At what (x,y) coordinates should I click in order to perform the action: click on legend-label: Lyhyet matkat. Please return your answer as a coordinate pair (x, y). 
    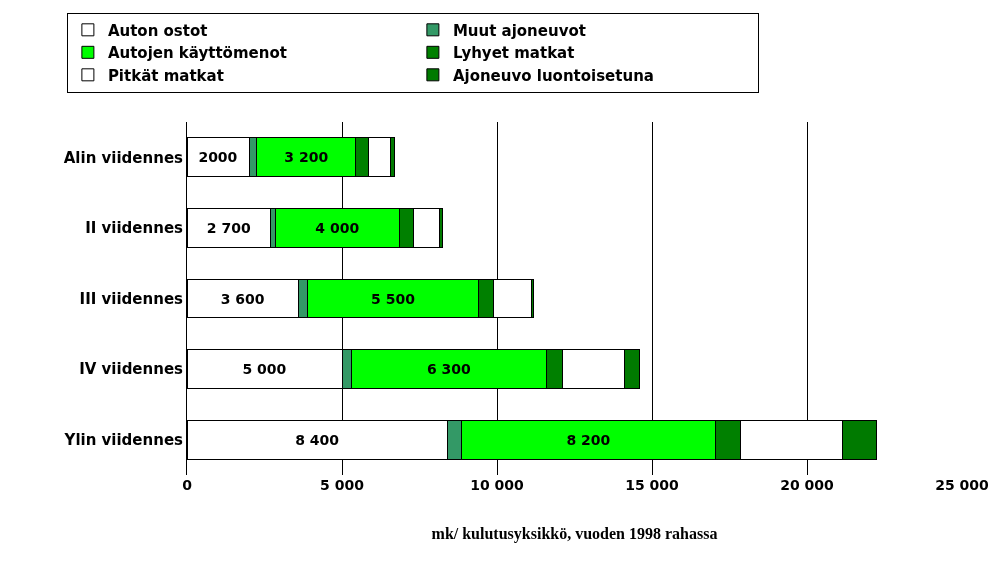
    Looking at the image, I should click on (513, 53).